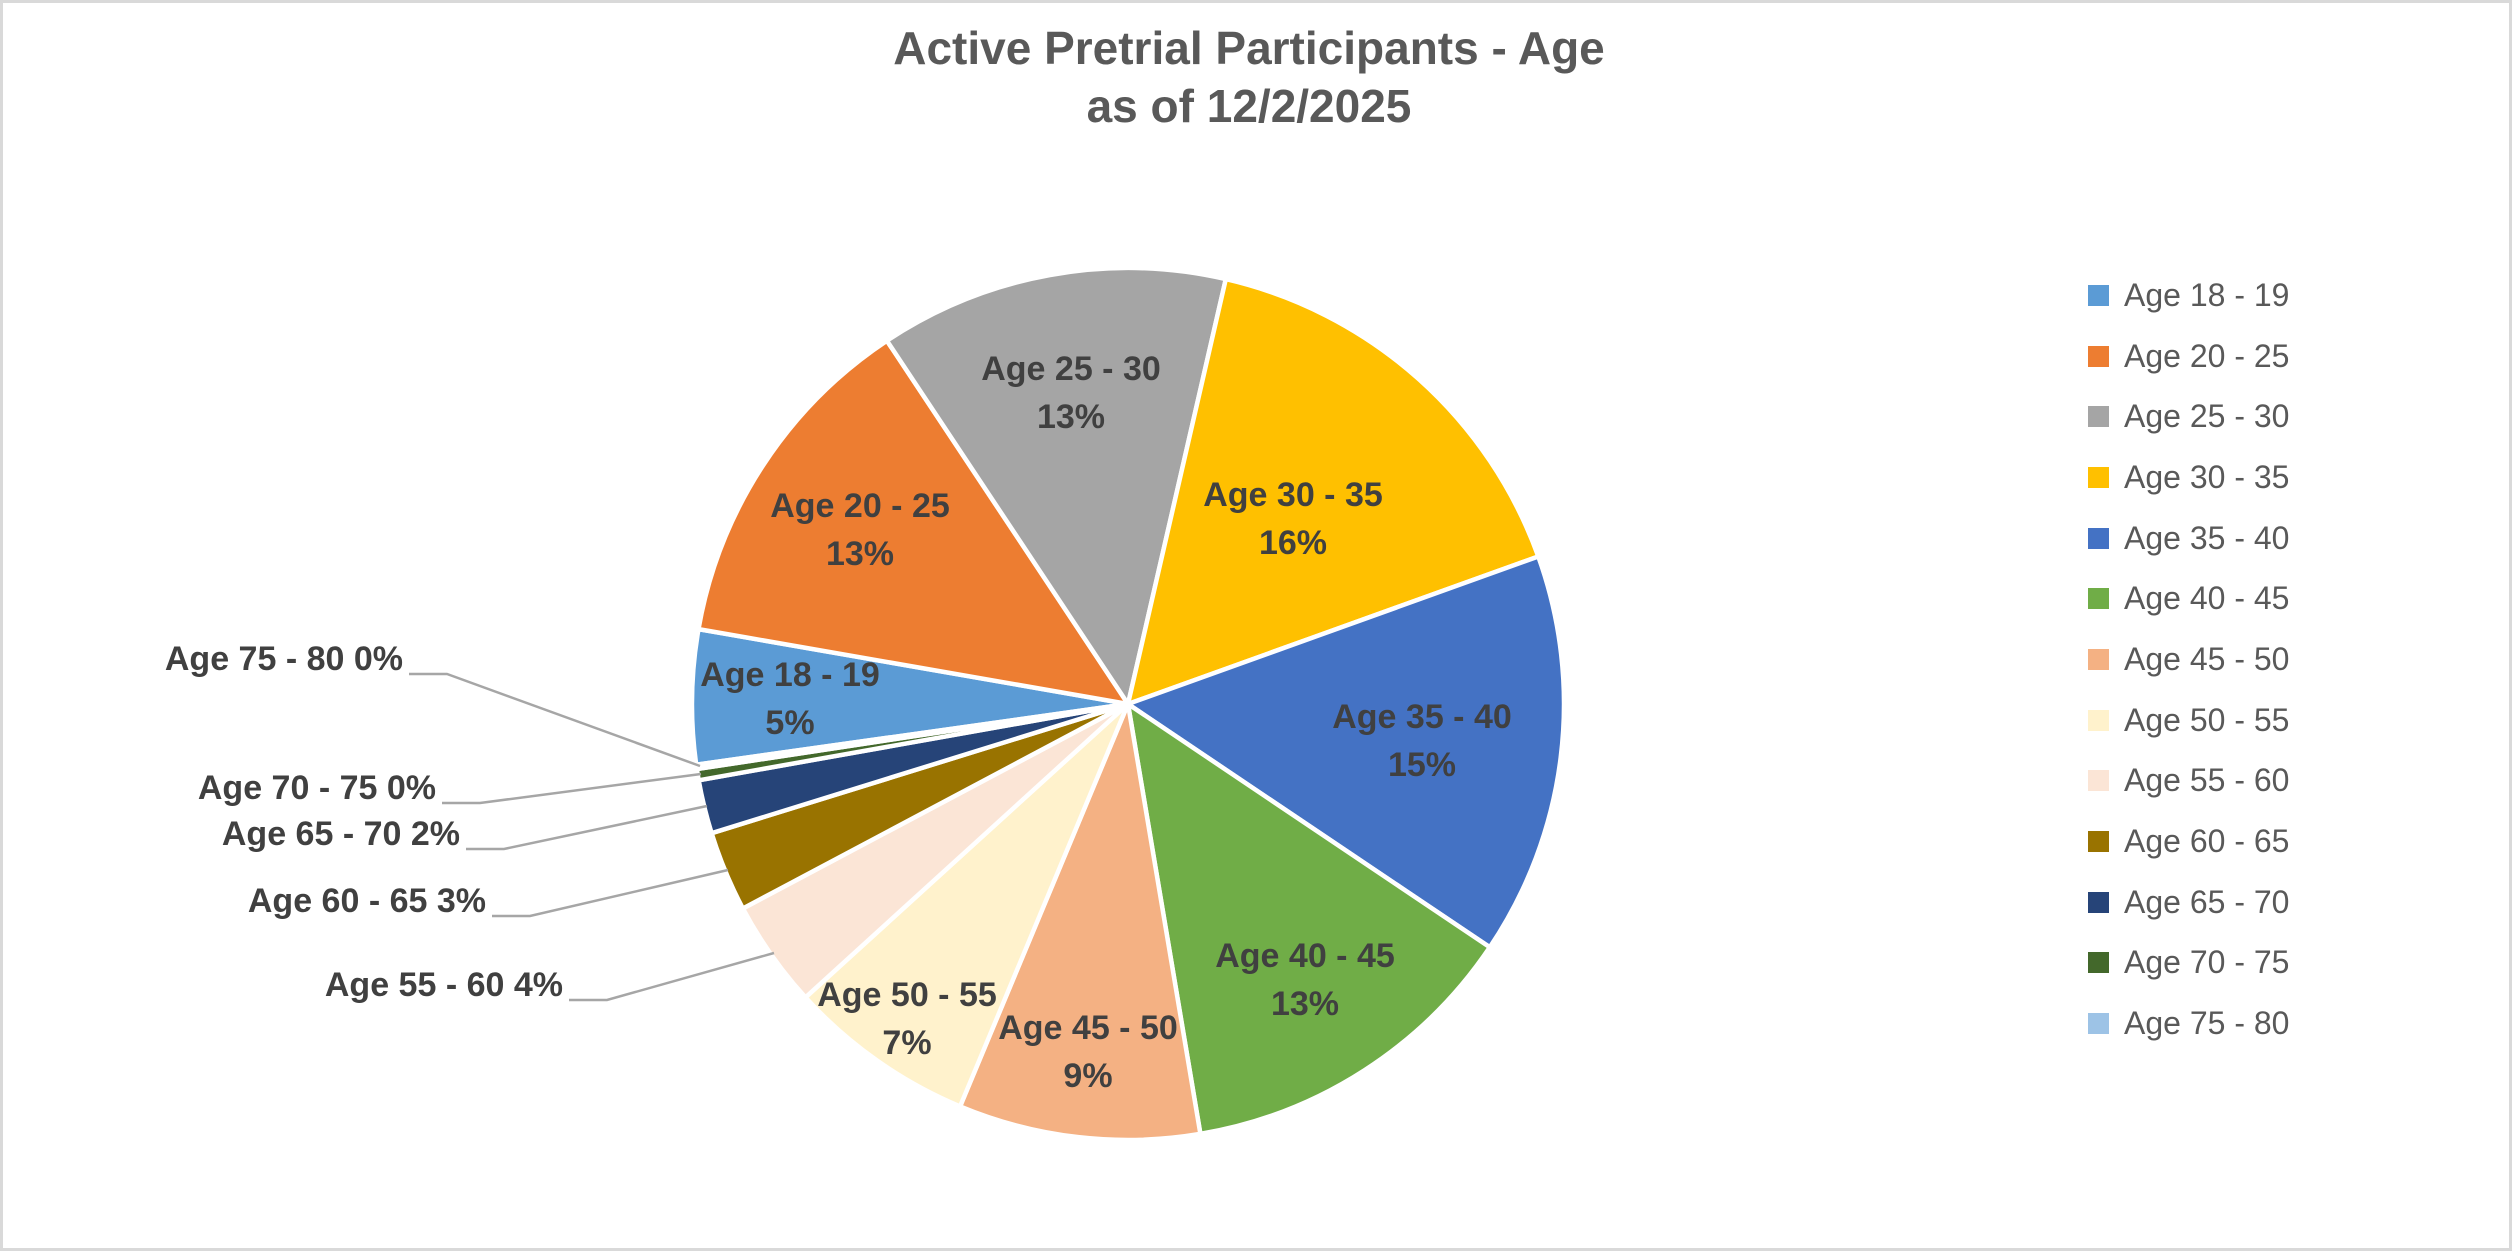 The width and height of the screenshot is (2512, 1251). What do you see at coordinates (907, 1019) in the screenshot?
I see `pie-label-age-50-55: Age 50 - 55 7%` at bounding box center [907, 1019].